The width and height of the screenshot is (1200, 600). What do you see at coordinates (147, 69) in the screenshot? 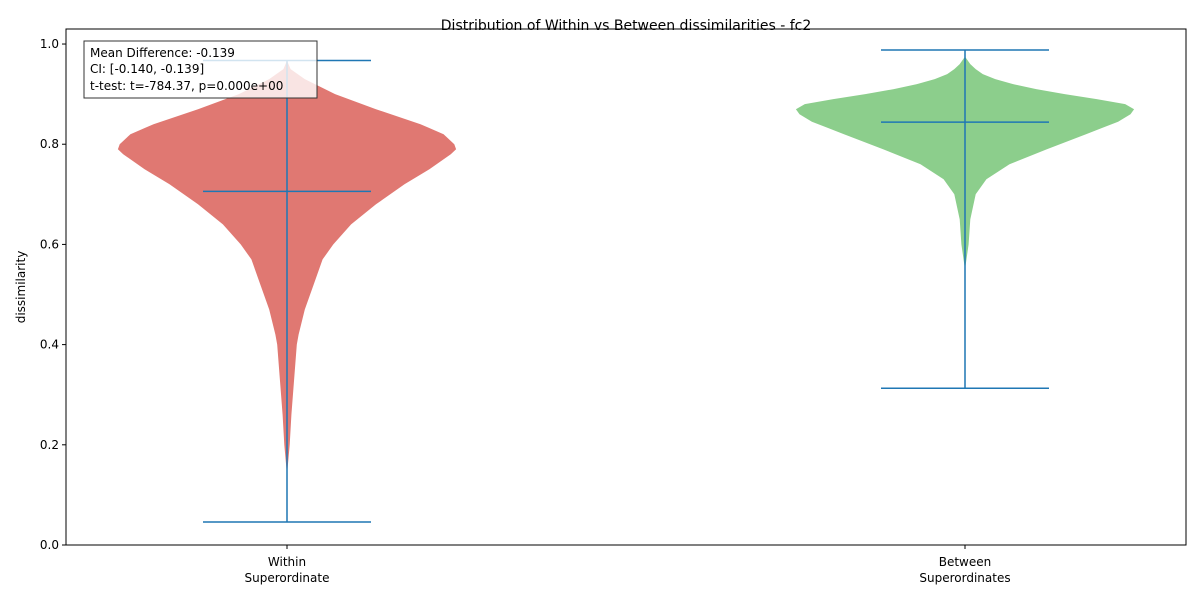
I see `annotation-line: CI: [-0.140, -0.139]` at bounding box center [147, 69].